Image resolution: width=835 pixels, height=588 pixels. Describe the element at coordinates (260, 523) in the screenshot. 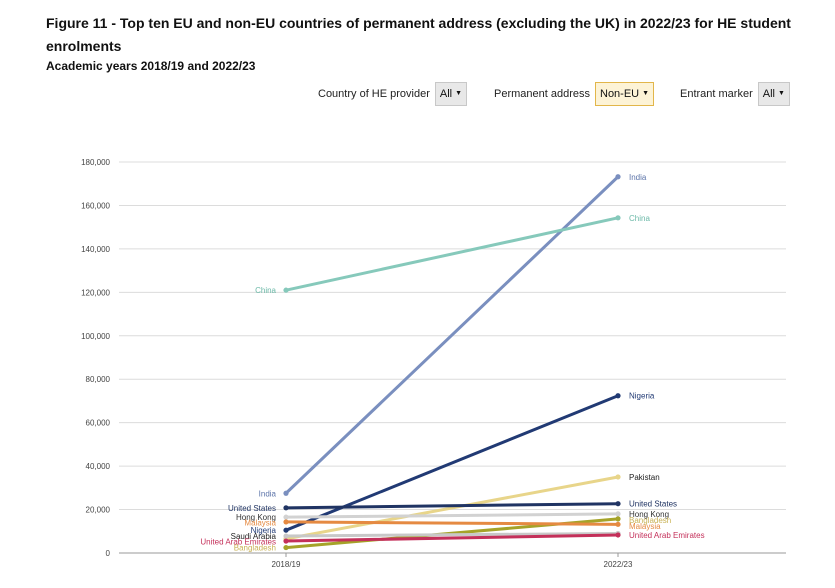

I see `series-label-left: Malaysia` at that location.